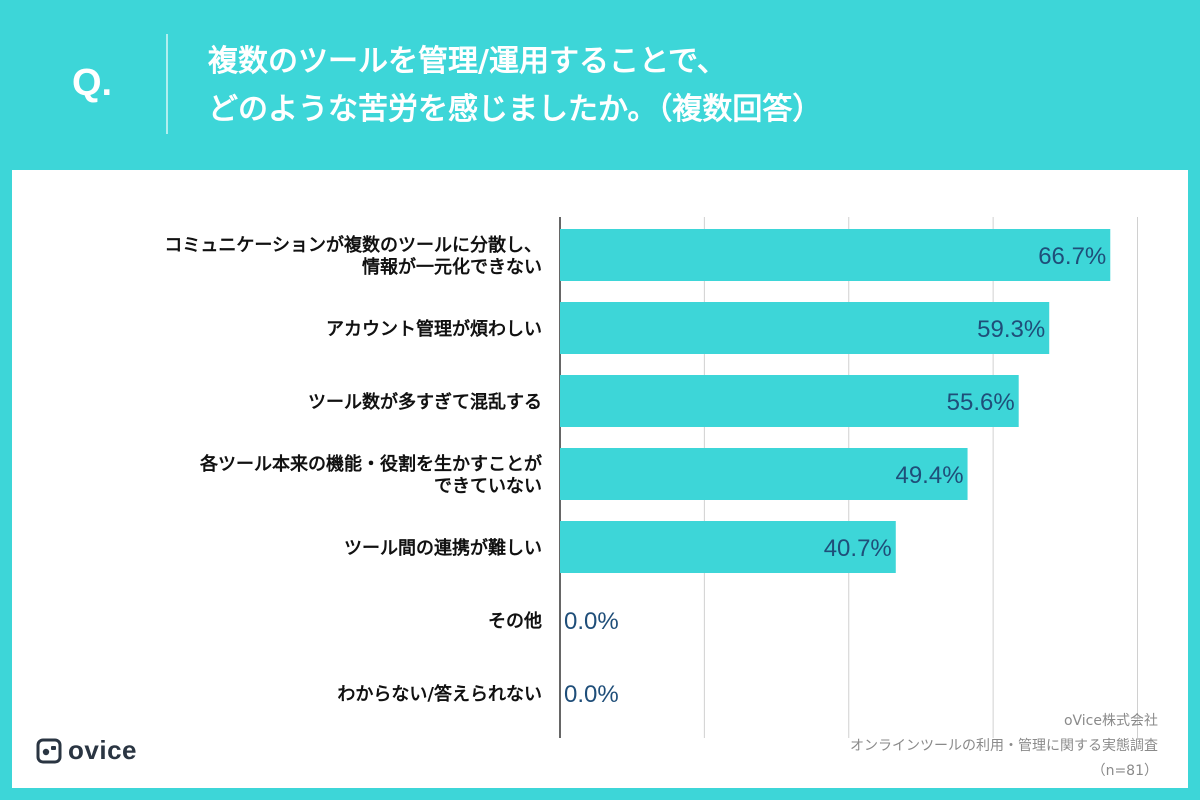 The height and width of the screenshot is (800, 1200). Describe the element at coordinates (858, 548) in the screenshot. I see `value-label: 40.7%` at that location.